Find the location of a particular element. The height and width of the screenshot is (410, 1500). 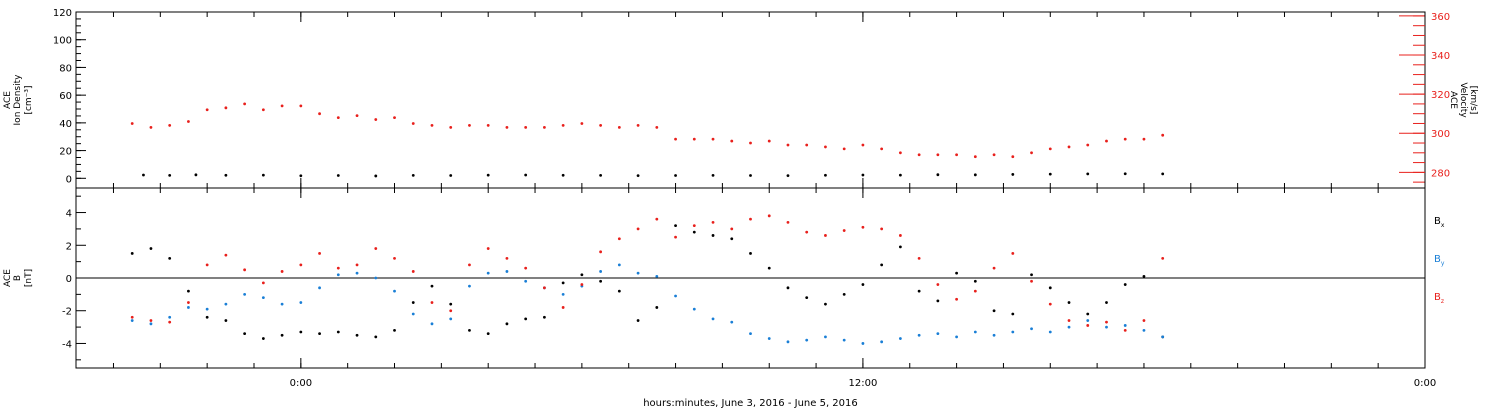

y-tick-label: 40 is located at coordinates (65, 124).